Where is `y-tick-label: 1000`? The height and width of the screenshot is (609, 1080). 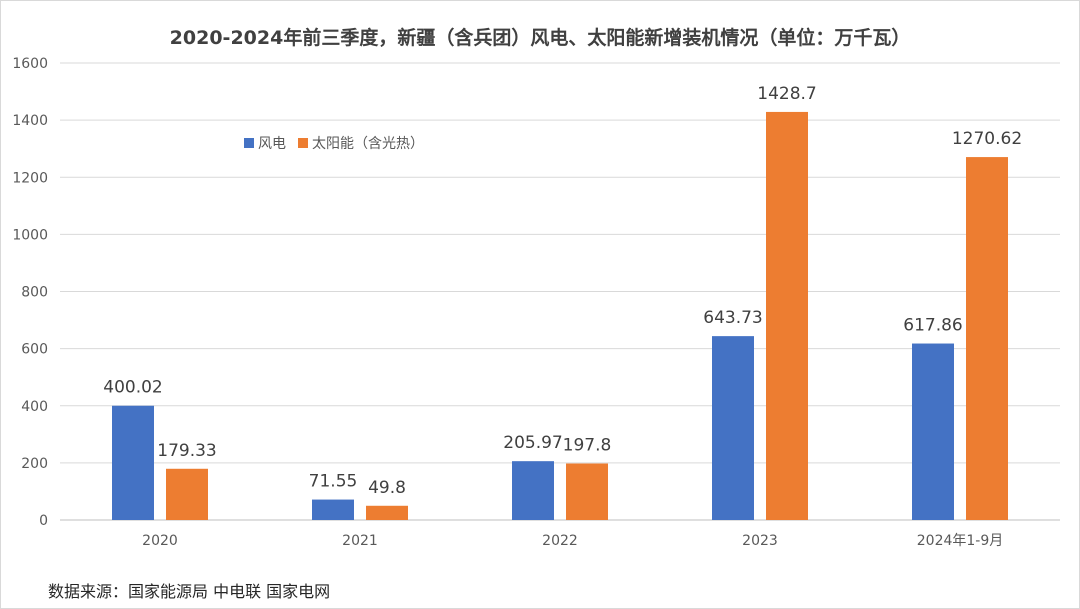 y-tick-label: 1000 is located at coordinates (30, 235).